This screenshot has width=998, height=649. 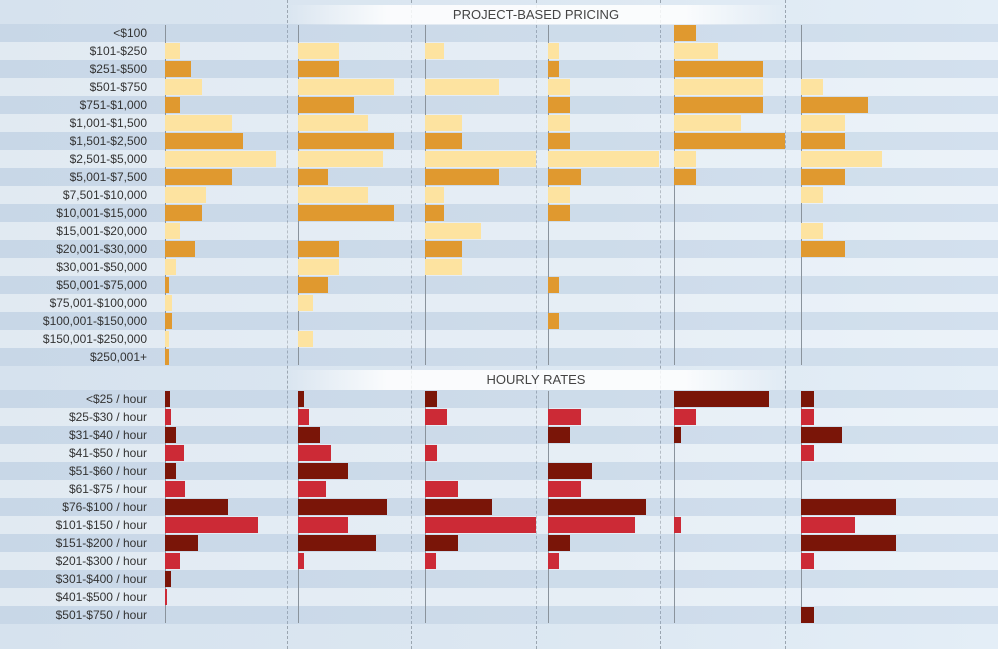 What do you see at coordinates (107, 417) in the screenshot?
I see `category-label: $25-$30 / hour` at bounding box center [107, 417].